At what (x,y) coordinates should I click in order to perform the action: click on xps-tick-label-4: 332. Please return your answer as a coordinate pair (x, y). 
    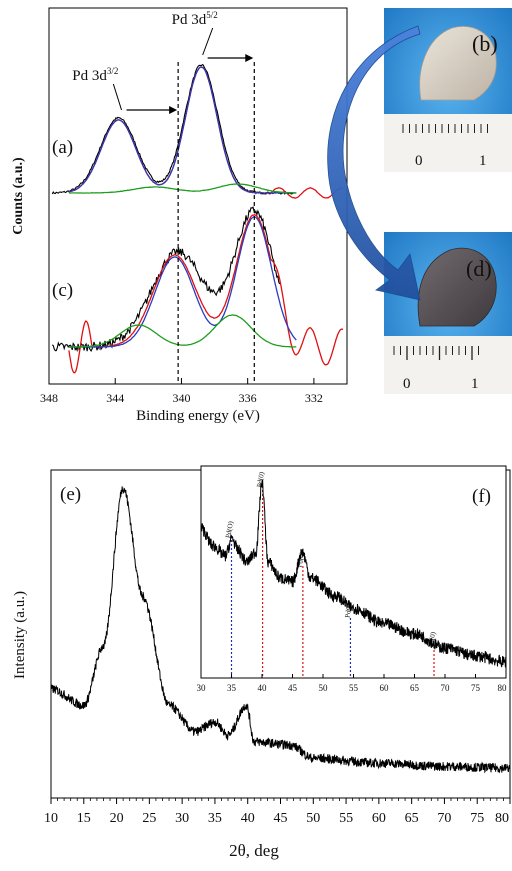
    Looking at the image, I should click on (314, 398).